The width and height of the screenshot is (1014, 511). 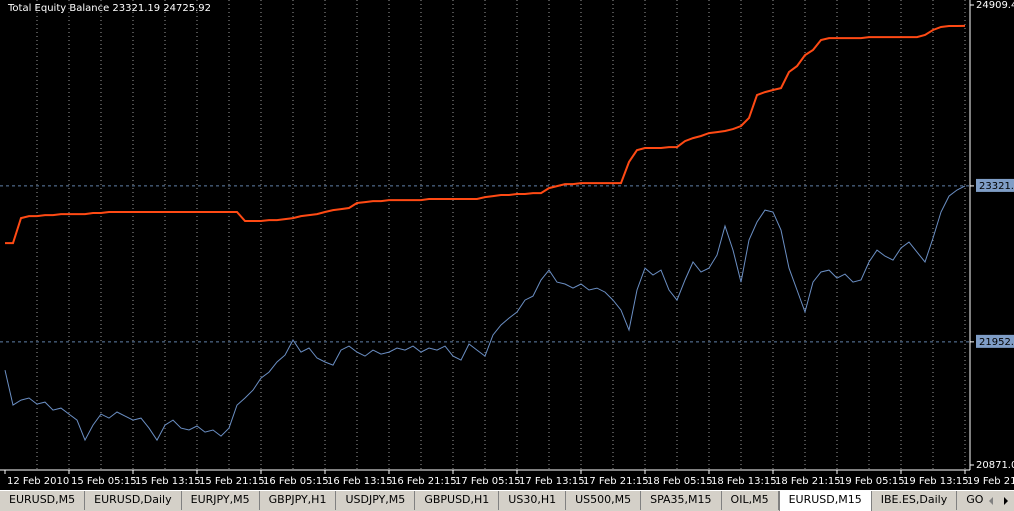 I want to click on x-tick-label: 17 Feb 05:15, so click(x=488, y=481).